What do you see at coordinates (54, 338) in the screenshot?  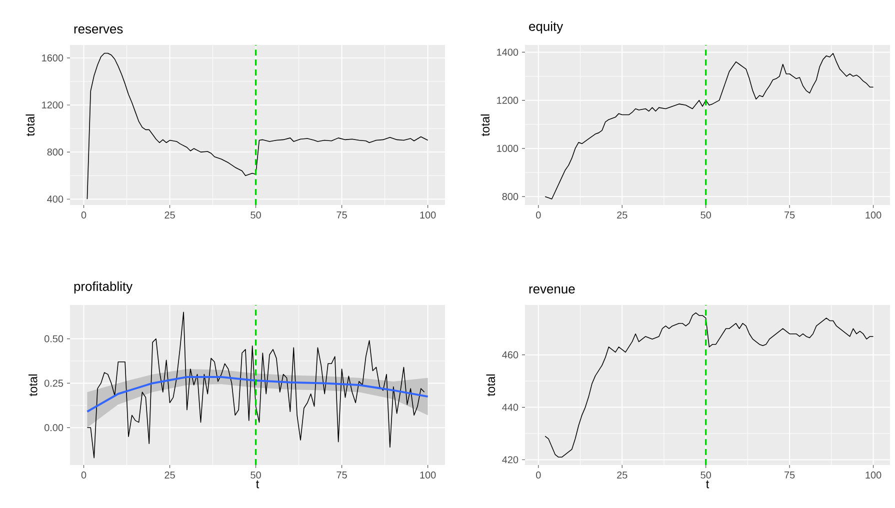 I see `y-tick-label: 0.50` at bounding box center [54, 338].